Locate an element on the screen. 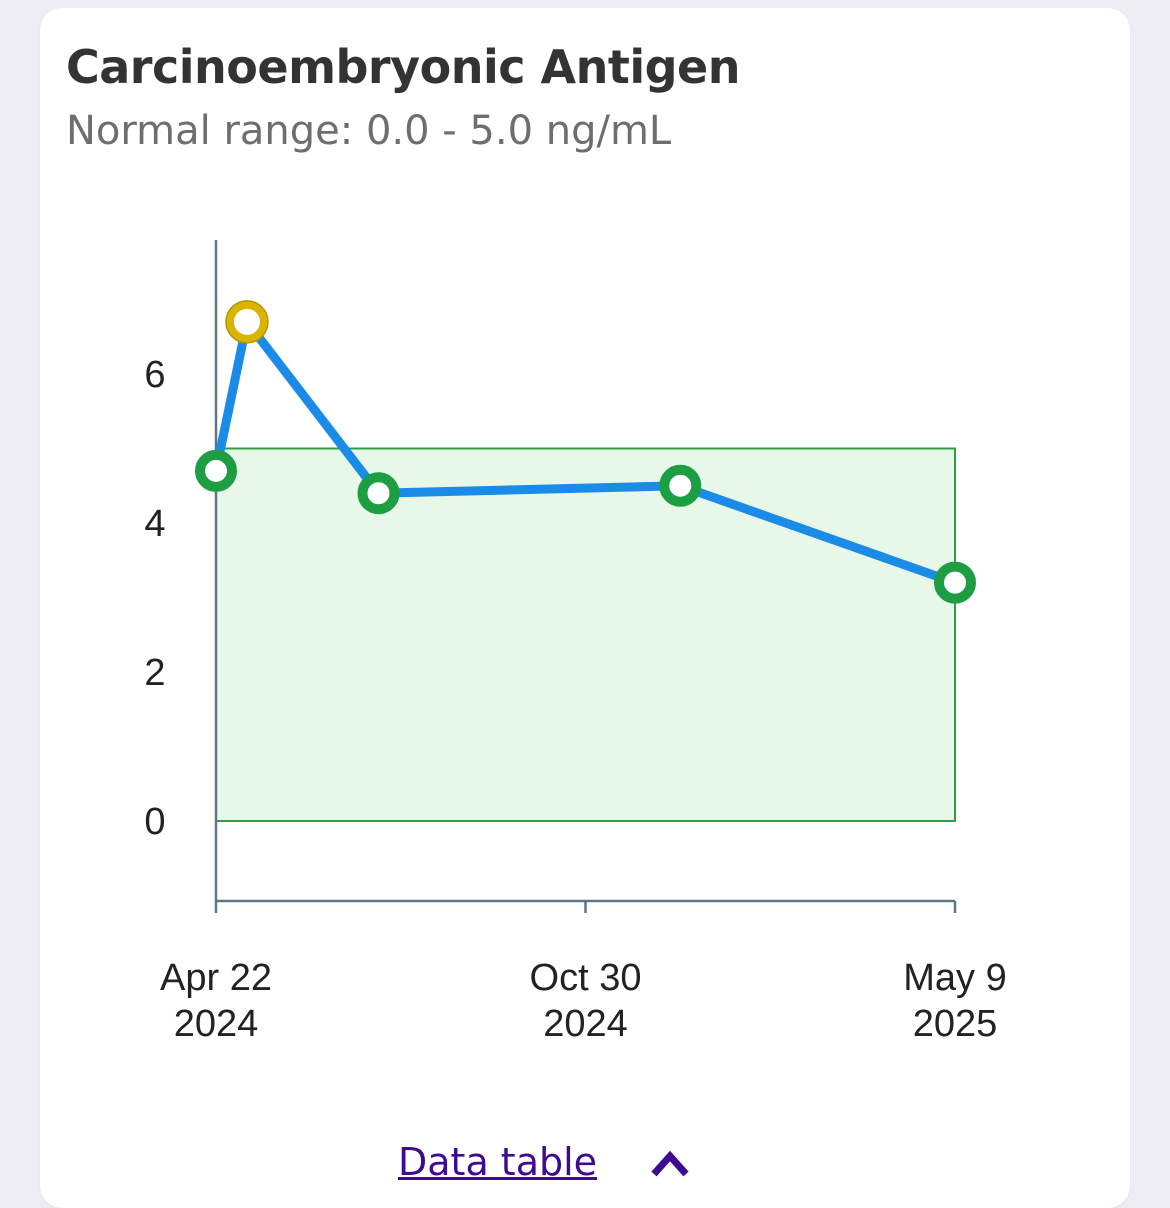 The width and height of the screenshot is (1170, 1208). chart-title: Carcinoembryonic Antigen is located at coordinates (403, 67).